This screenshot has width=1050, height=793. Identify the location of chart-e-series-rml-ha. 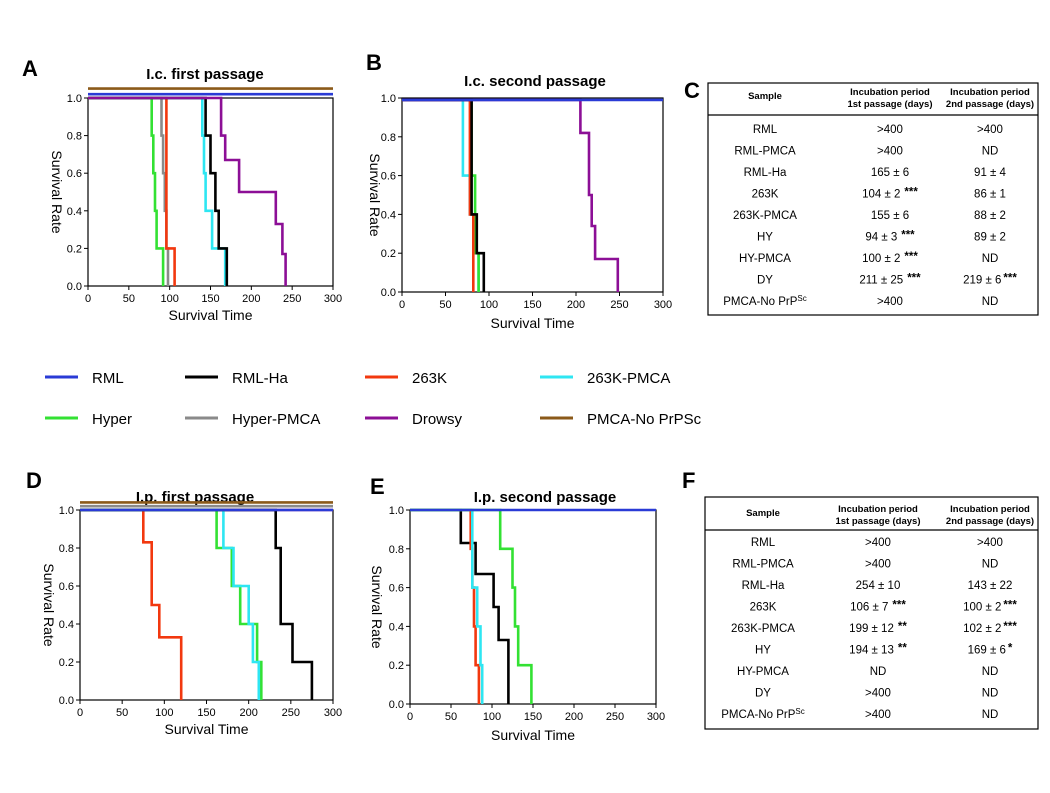
(460, 606).